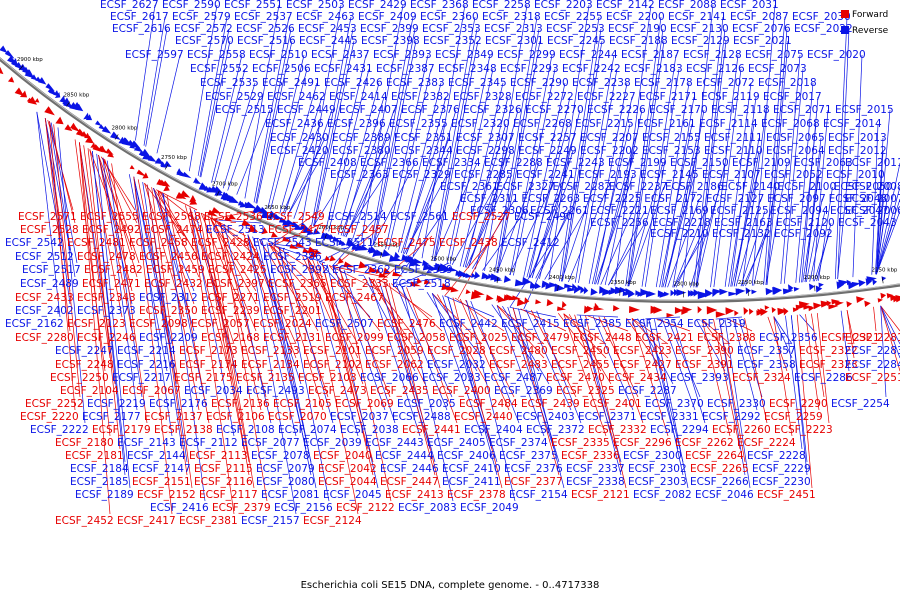  I want to click on gene-label: ECSF_2371, so click(607, 417).